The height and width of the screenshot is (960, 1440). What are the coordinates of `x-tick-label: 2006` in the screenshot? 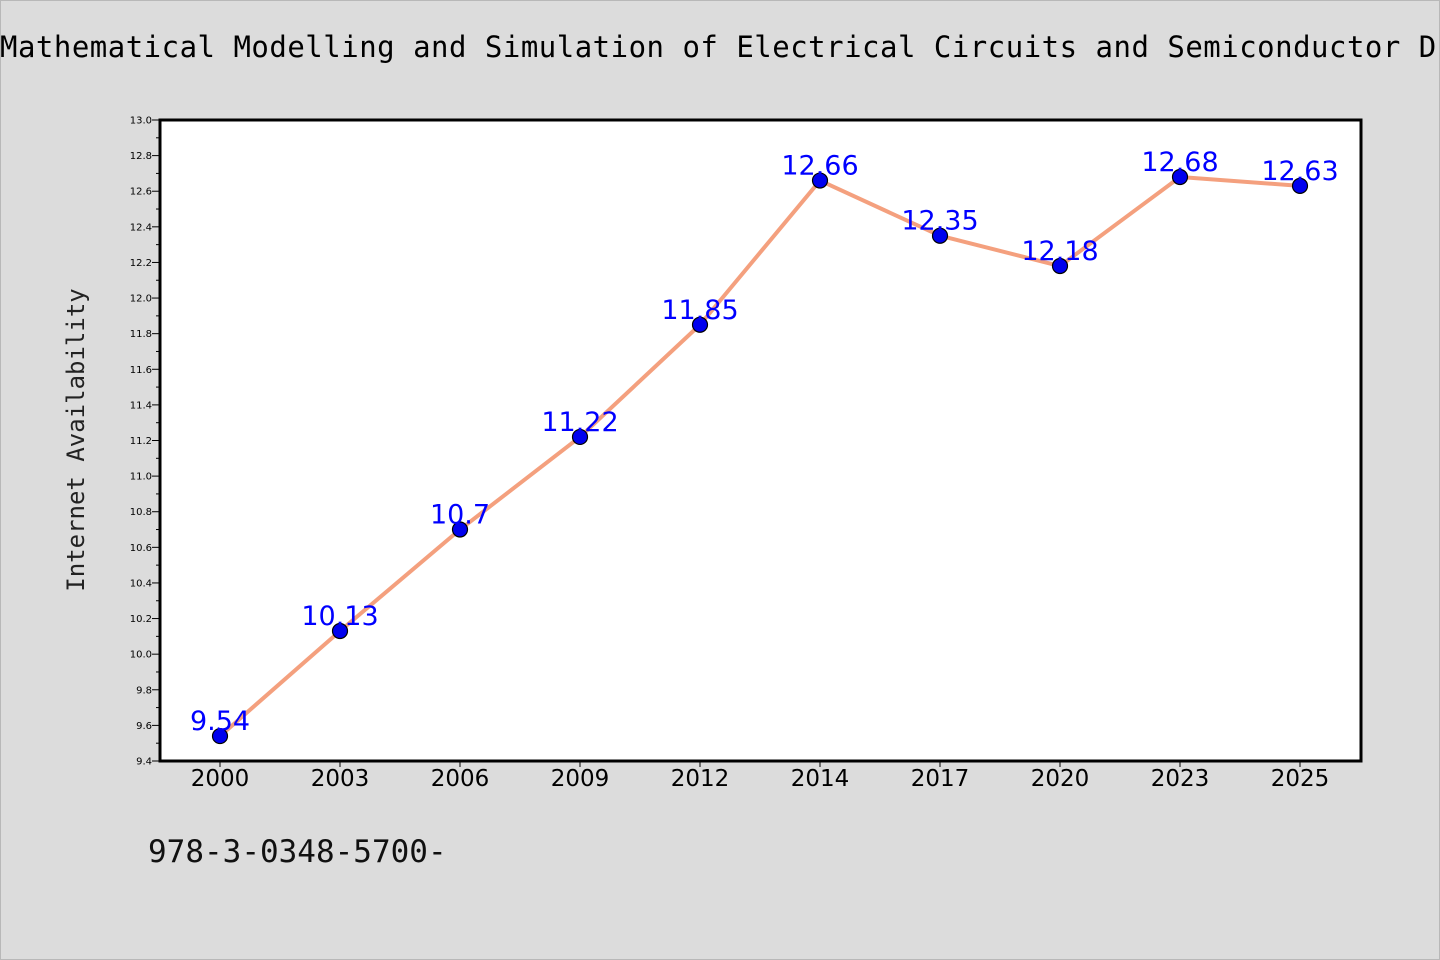 It's located at (460, 779).